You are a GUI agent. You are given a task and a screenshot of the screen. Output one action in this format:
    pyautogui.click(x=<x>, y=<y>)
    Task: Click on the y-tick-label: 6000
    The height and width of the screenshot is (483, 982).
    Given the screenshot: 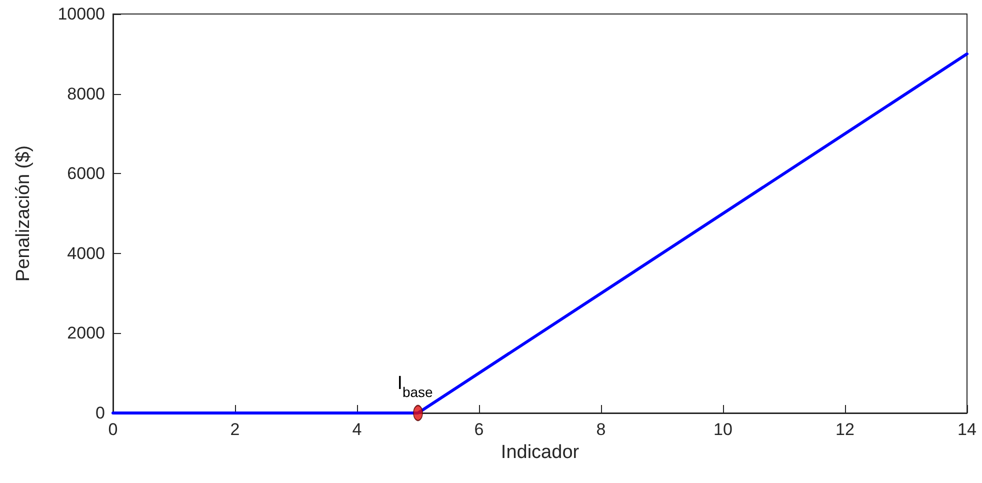 What is the action you would take?
    pyautogui.click(x=86, y=174)
    